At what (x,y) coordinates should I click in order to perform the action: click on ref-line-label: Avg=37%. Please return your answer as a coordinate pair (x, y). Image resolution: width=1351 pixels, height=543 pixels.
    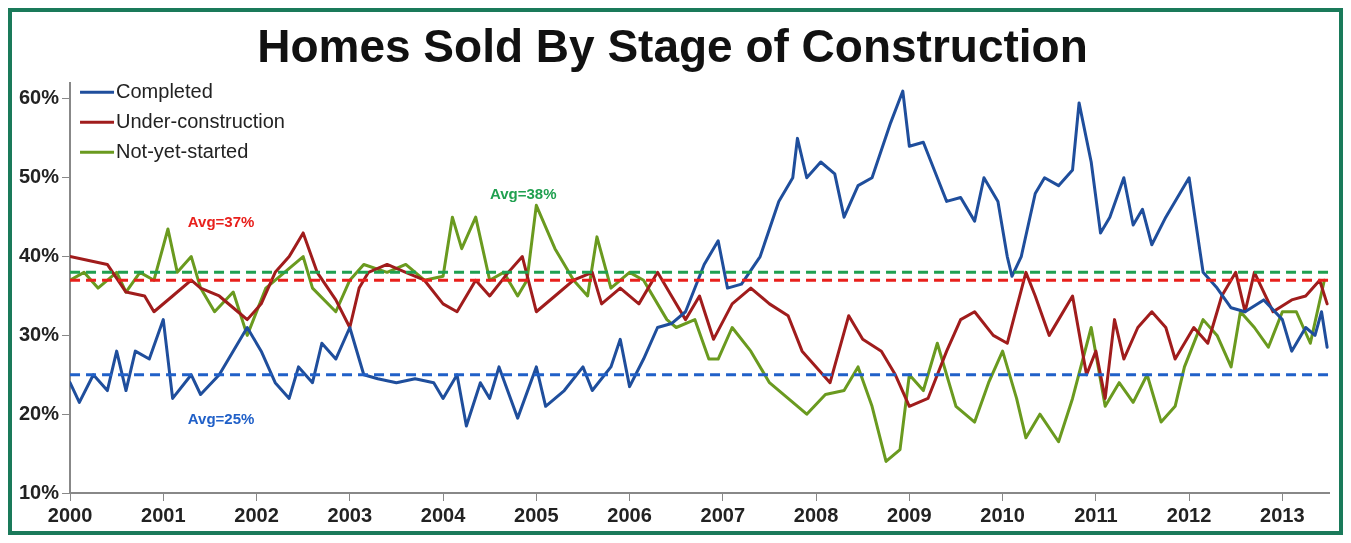
    Looking at the image, I should click on (221, 221).